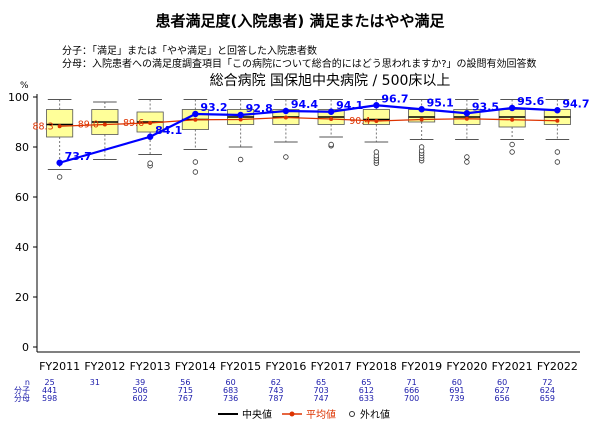  I want to click on legend-mean-label: 平均値, so click(321, 414).